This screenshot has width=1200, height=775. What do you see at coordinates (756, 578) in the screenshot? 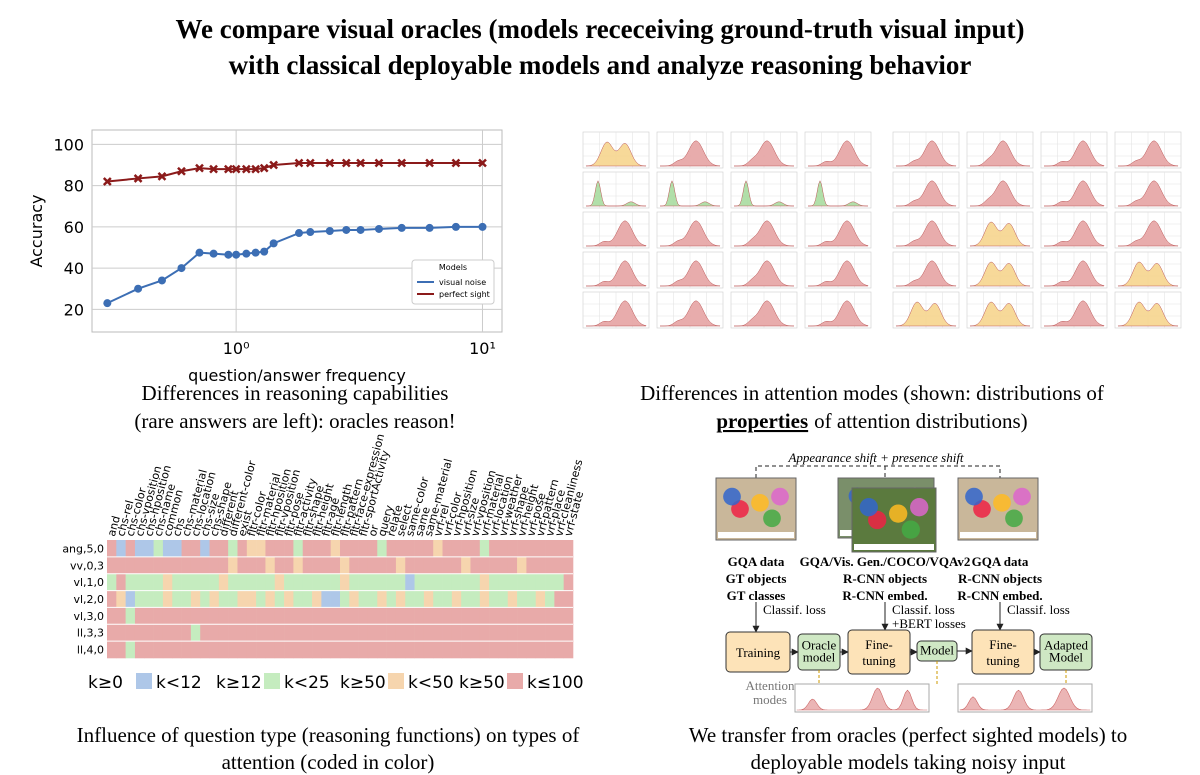
I see `data-label: GT objects` at bounding box center [756, 578].